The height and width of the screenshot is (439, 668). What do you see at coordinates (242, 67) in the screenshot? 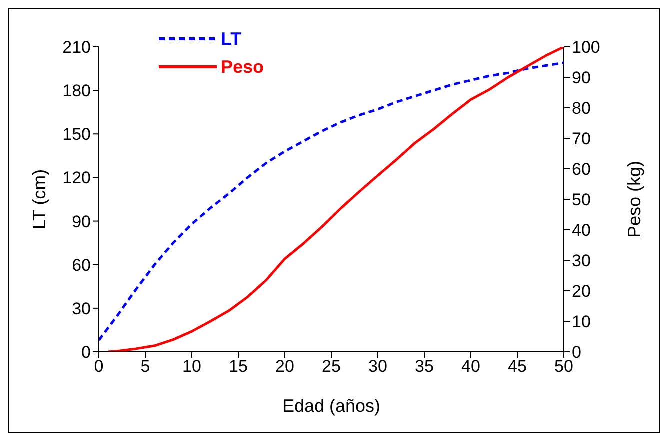
I see `legend-label: Peso` at bounding box center [242, 67].